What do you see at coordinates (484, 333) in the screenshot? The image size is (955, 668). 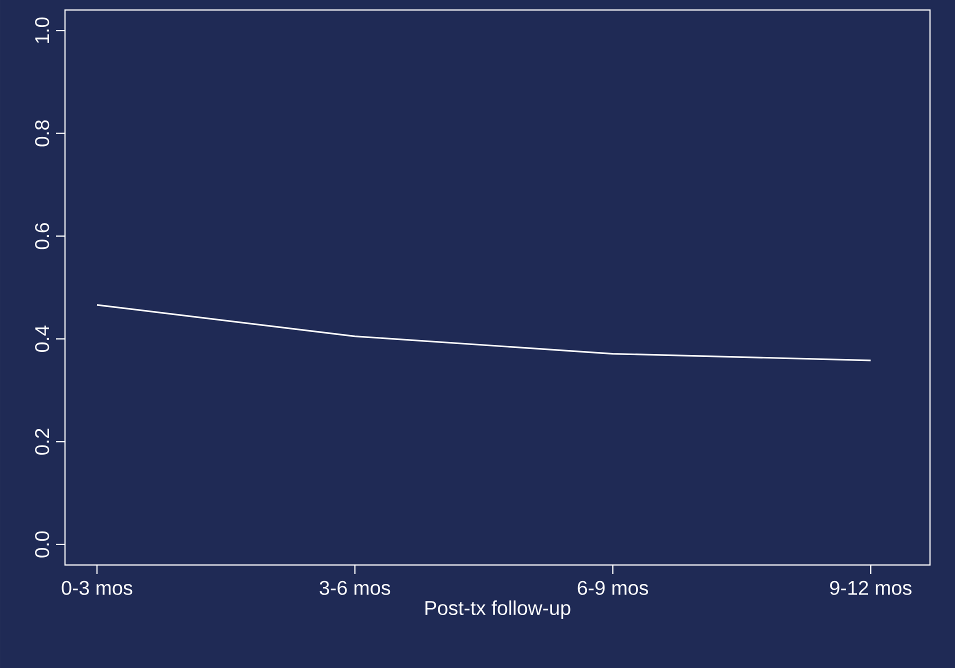 I see `line-series` at bounding box center [484, 333].